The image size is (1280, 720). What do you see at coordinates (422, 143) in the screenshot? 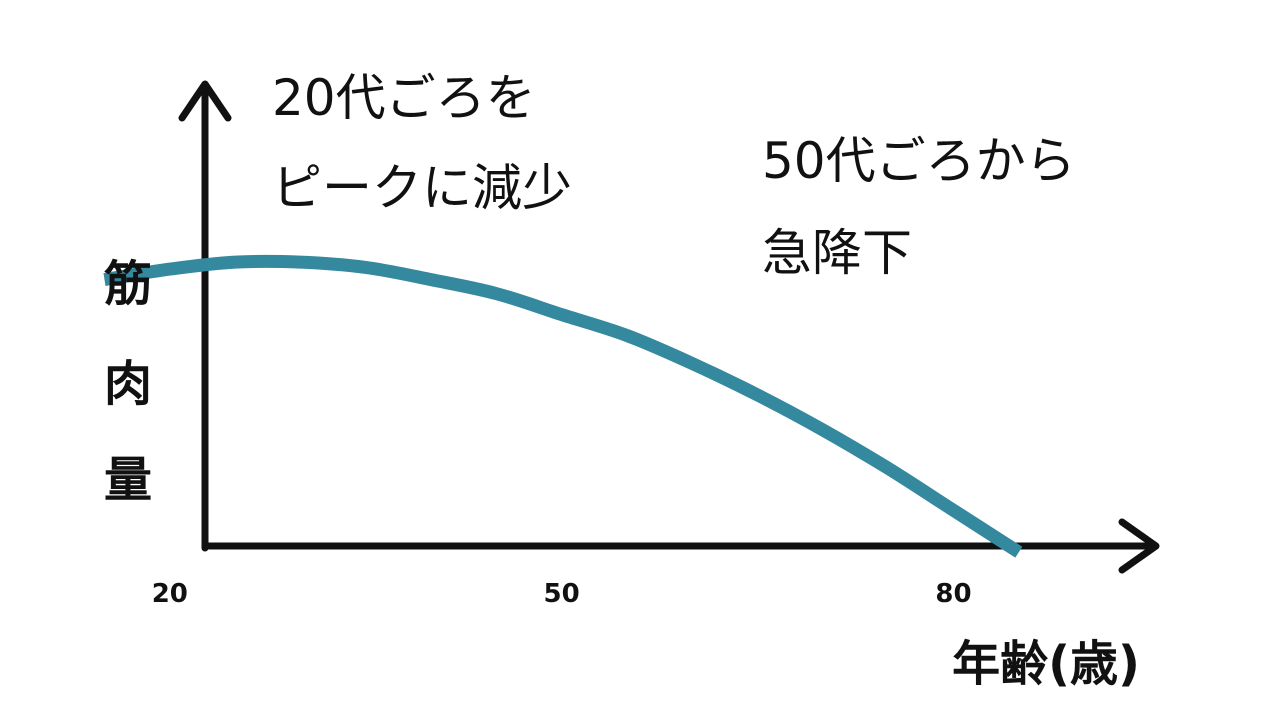
I see `annotation-peak: 20代ごろを ピークに減少` at bounding box center [422, 143].